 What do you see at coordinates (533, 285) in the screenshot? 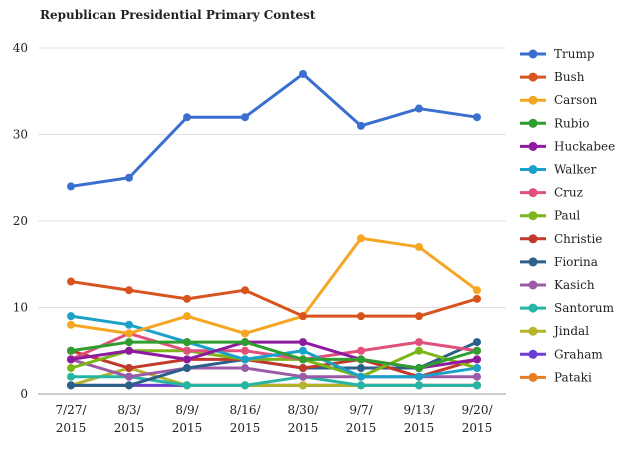
I see `legend-marker-kasich` at bounding box center [533, 285].